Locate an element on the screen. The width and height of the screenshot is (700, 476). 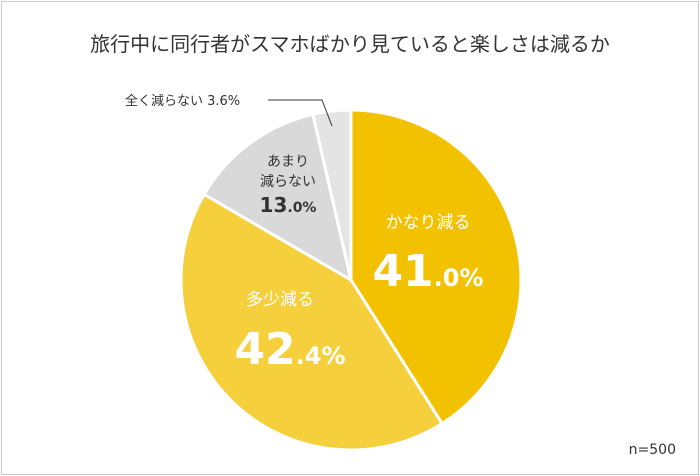
slice-label-kanari-heru: かなり減る is located at coordinates (428, 223).